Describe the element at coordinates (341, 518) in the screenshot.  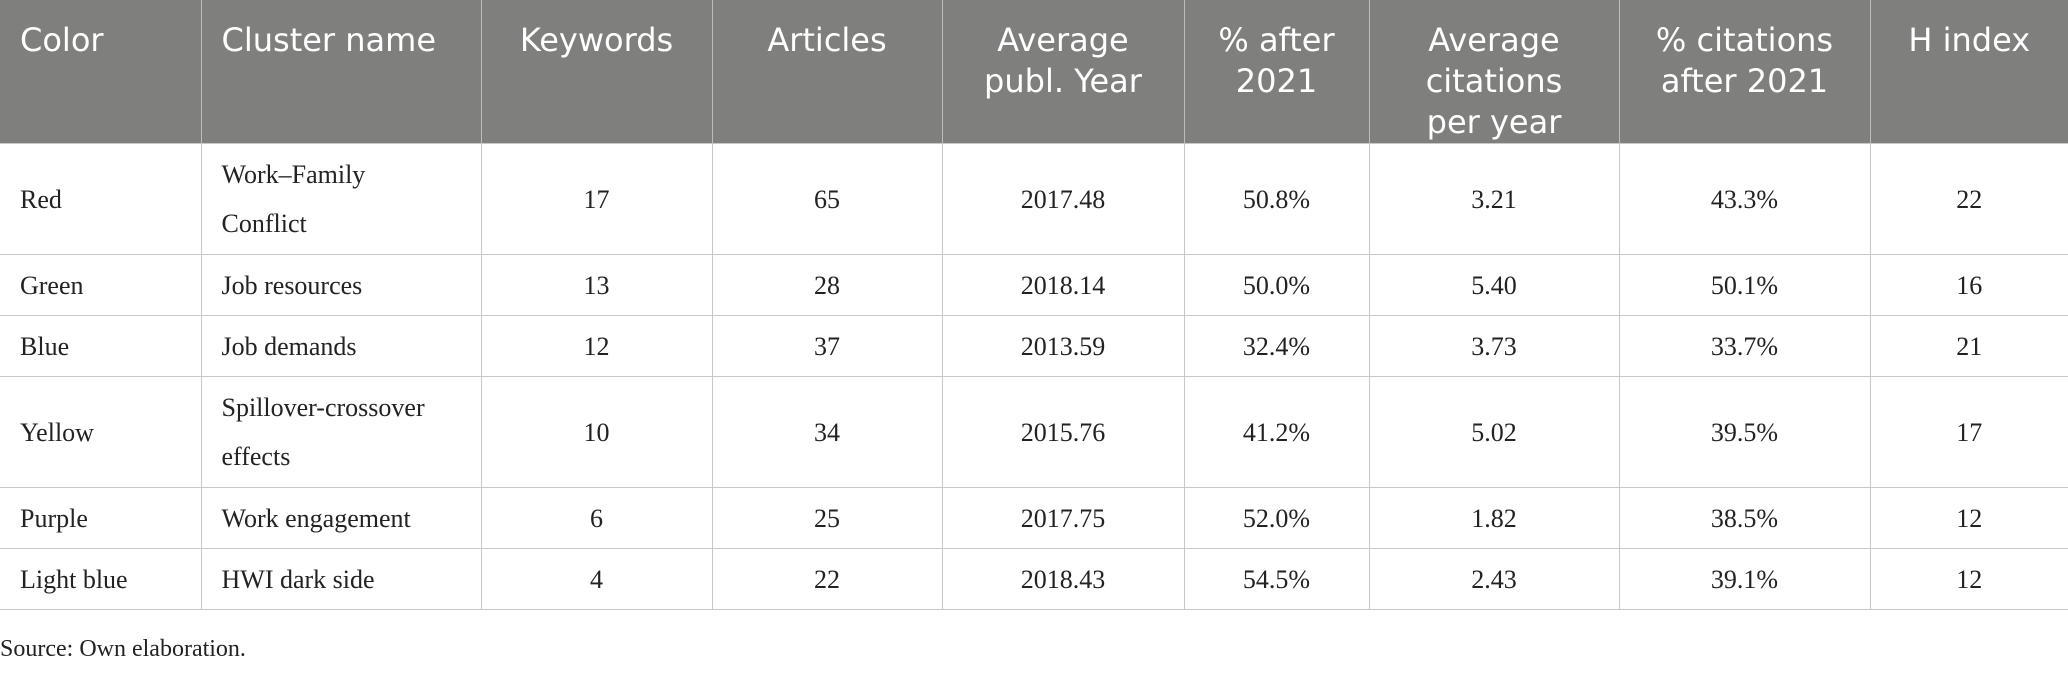
I see `cell-cluster-name: Work engagement` at that location.